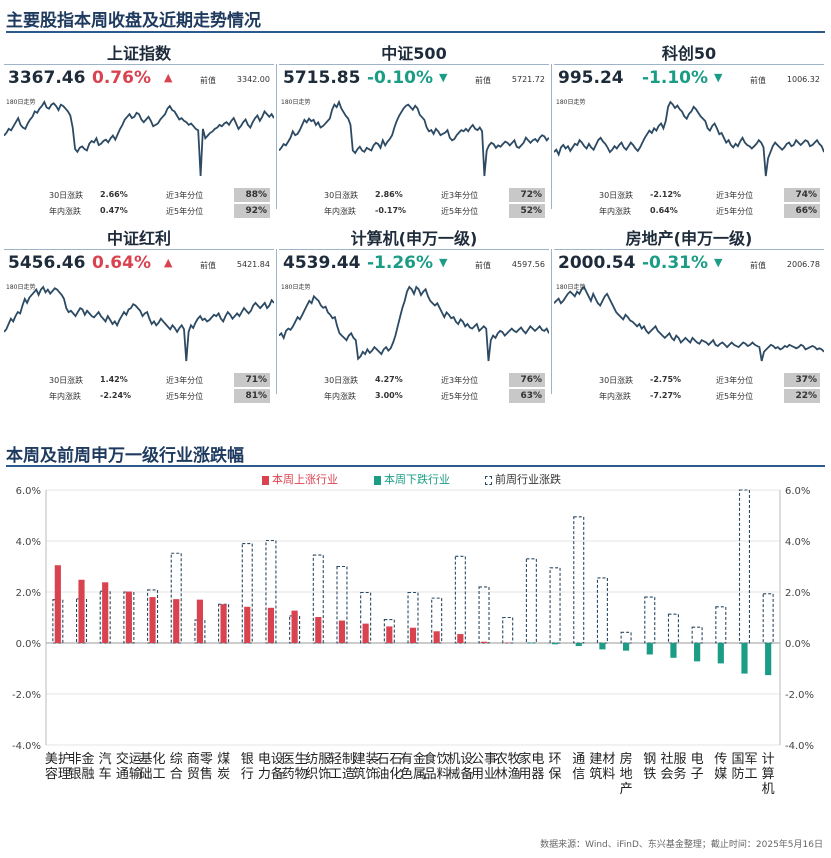 This screenshot has height=858, width=831. Describe the element at coordinates (271, 767) in the screenshot. I see `category-label: 电力设备` at that location.